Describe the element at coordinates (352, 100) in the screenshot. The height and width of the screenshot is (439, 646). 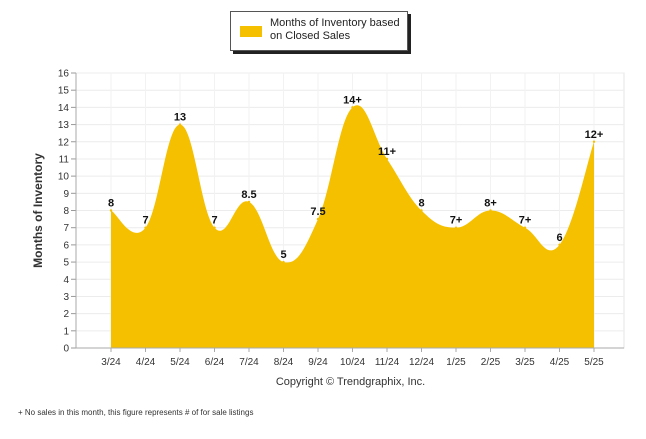
I see `data-label: 14+` at that location.